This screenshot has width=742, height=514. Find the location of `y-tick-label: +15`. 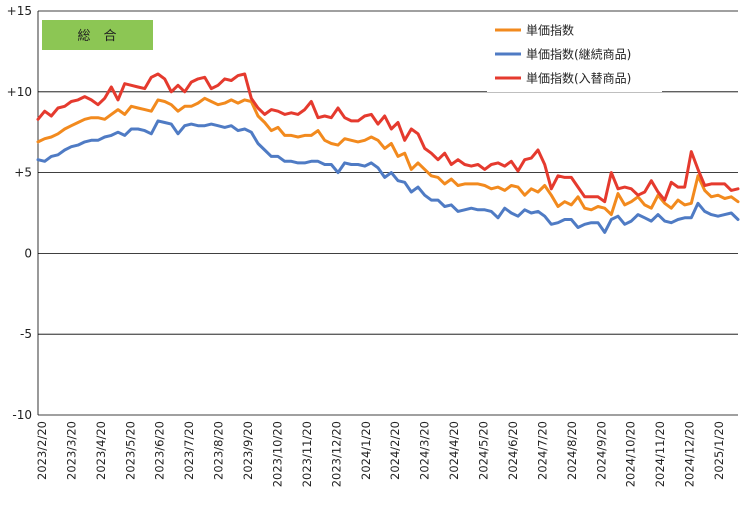

y-tick-label: +15 is located at coordinates (19, 11).